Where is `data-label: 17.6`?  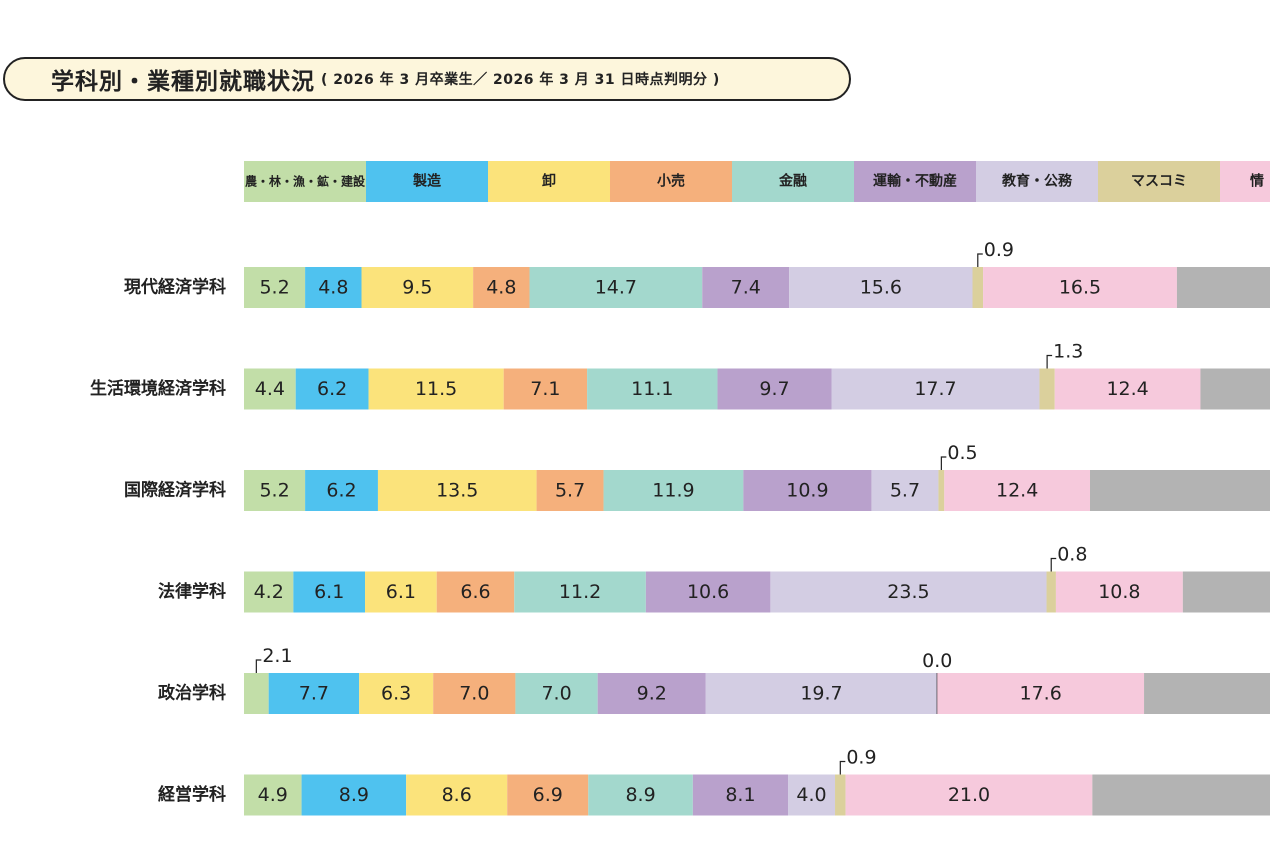 data-label: 17.6 is located at coordinates (1040, 694).